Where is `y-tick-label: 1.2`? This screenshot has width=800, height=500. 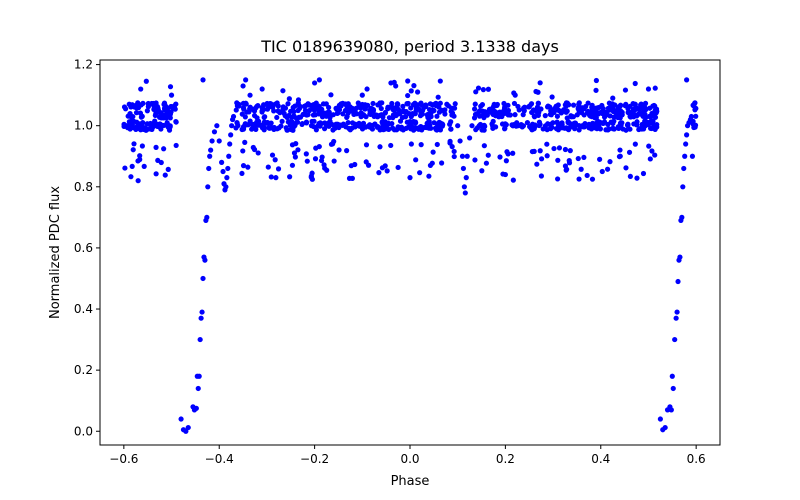
y-tick-label: 1.2 is located at coordinates (83, 65).